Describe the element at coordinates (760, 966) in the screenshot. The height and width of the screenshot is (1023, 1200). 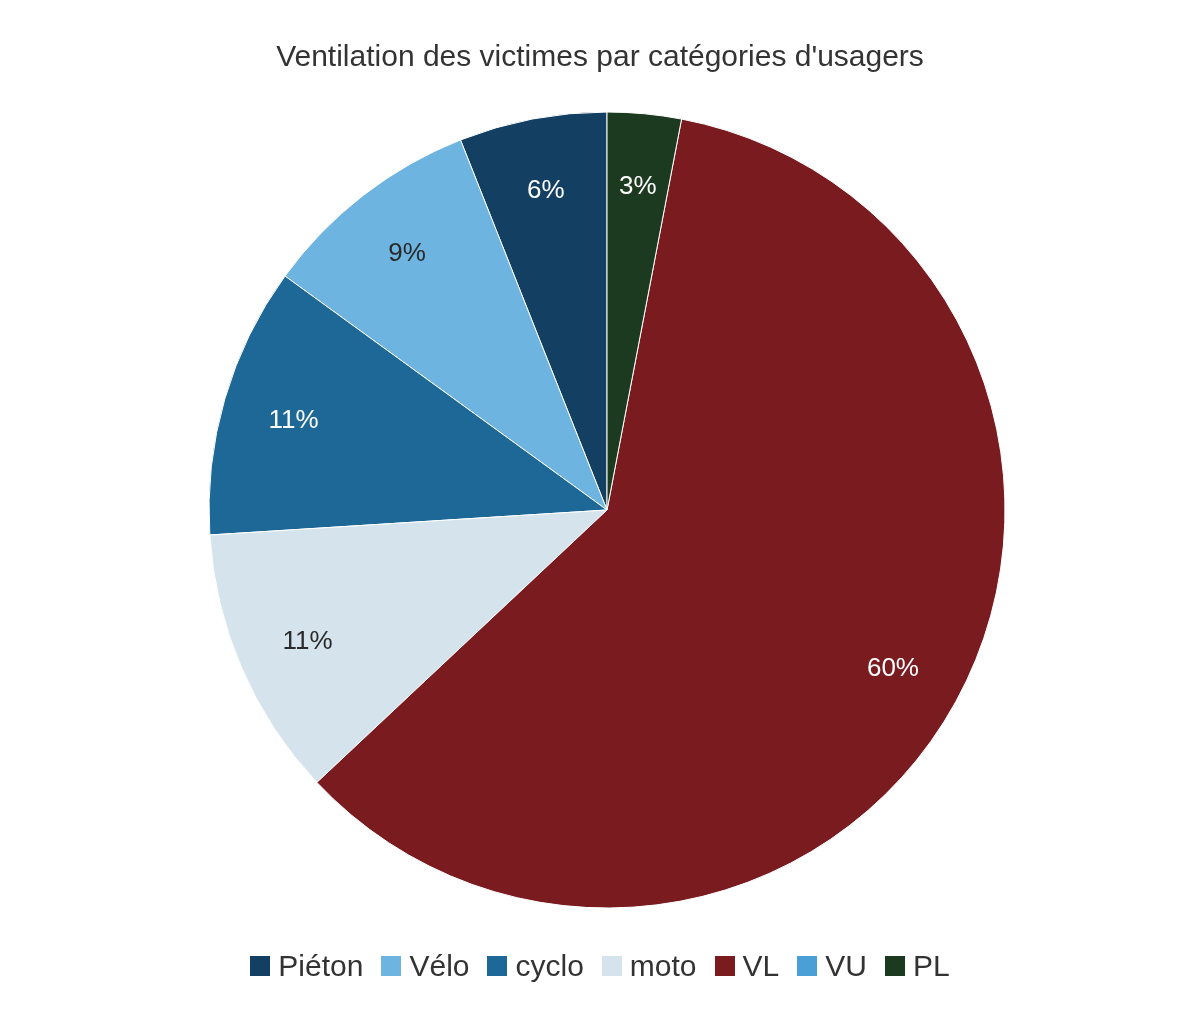
I see `legend-label: VL` at that location.